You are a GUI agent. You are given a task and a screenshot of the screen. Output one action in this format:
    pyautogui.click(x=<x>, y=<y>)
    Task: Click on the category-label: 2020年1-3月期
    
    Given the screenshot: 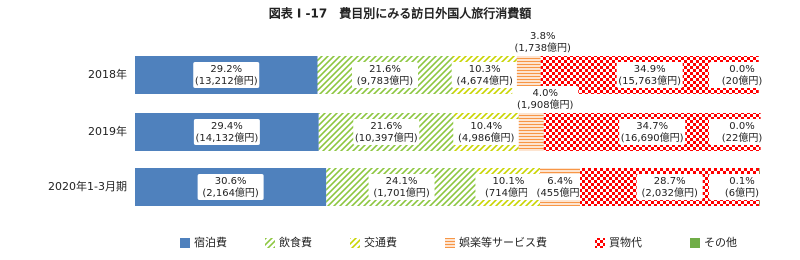 What is the action you would take?
    pyautogui.click(x=87, y=186)
    